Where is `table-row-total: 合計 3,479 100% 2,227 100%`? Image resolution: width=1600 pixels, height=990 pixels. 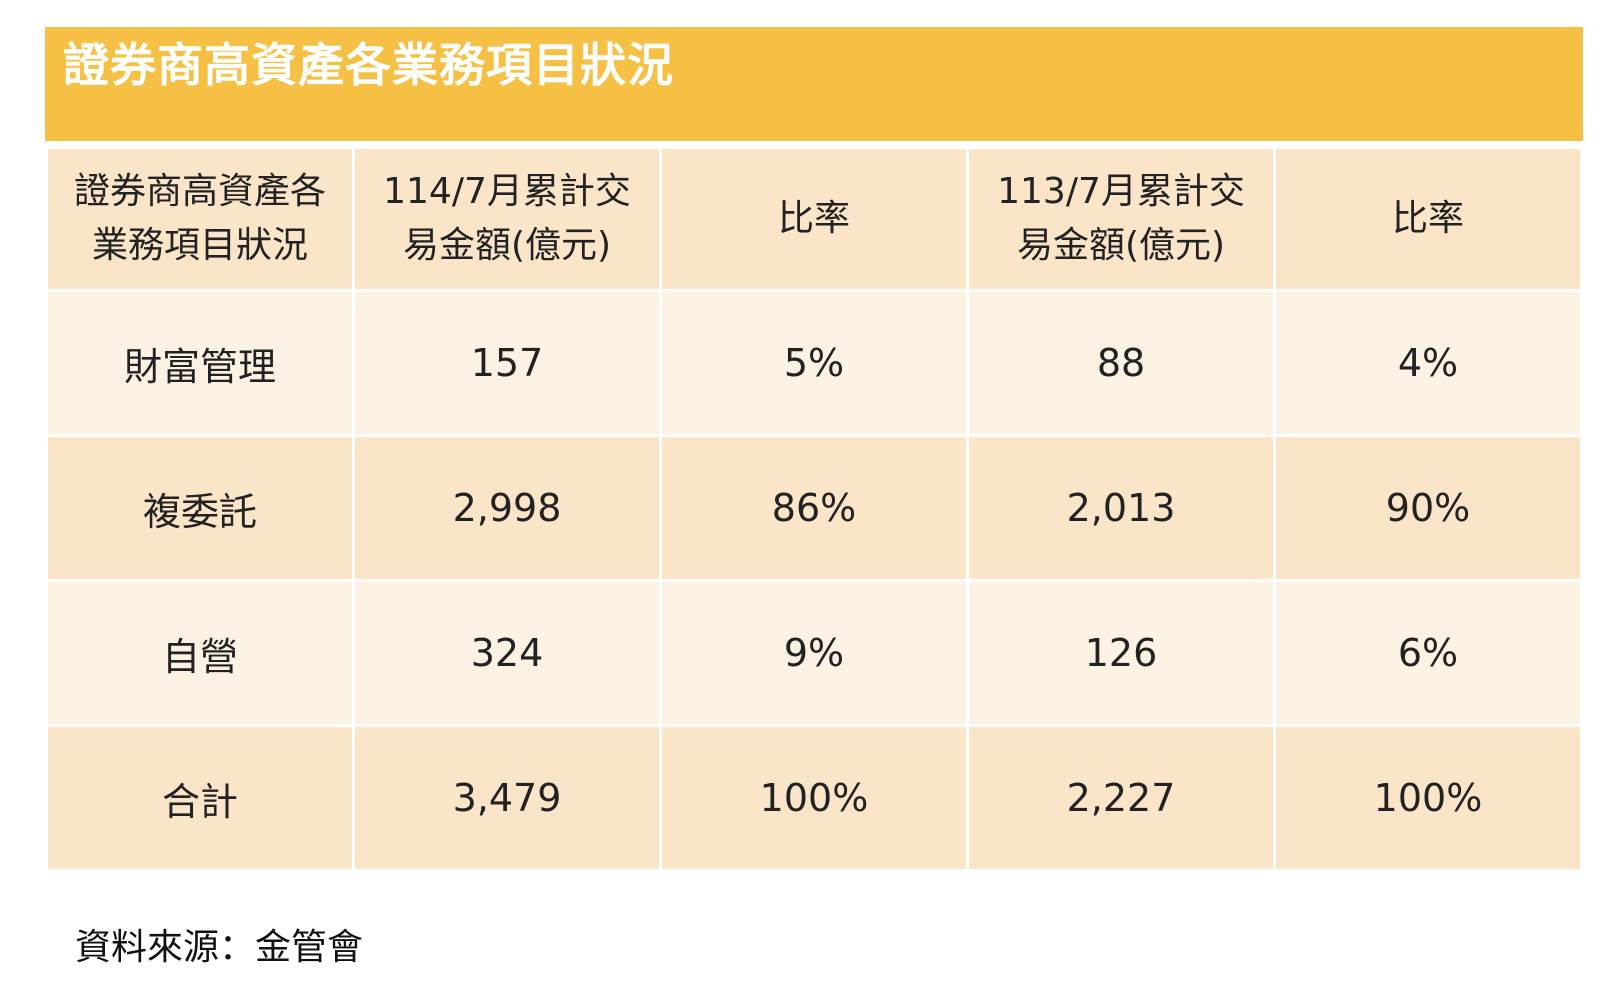 table-row-total: 合計 3,479 100% 2,227 100% is located at coordinates (814, 798).